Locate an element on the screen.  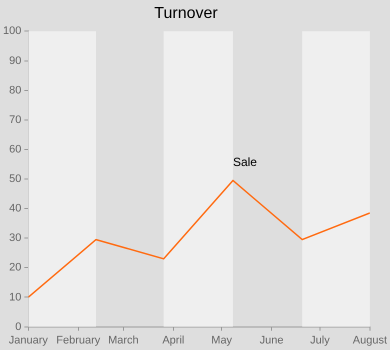
x-tick-label: August is located at coordinates (369, 340).